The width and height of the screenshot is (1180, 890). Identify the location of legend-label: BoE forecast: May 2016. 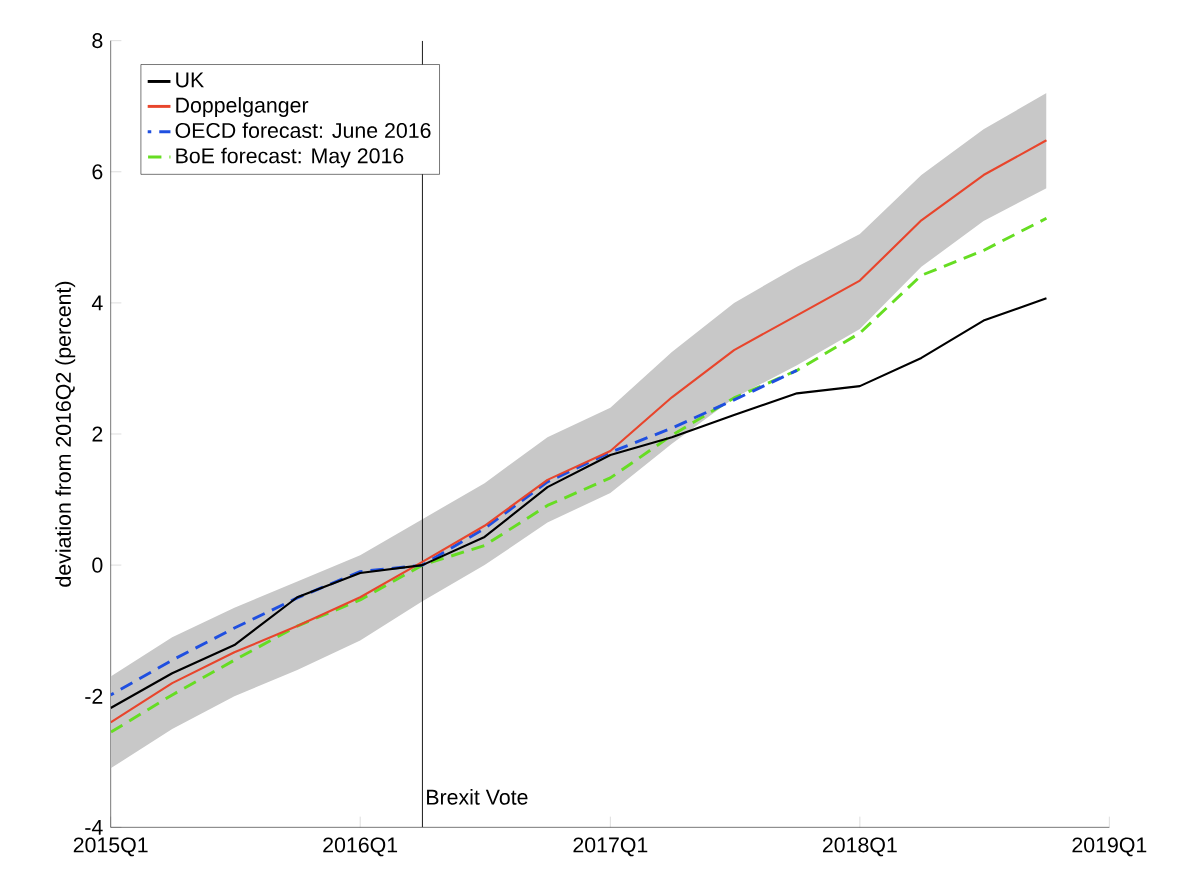
(290, 157).